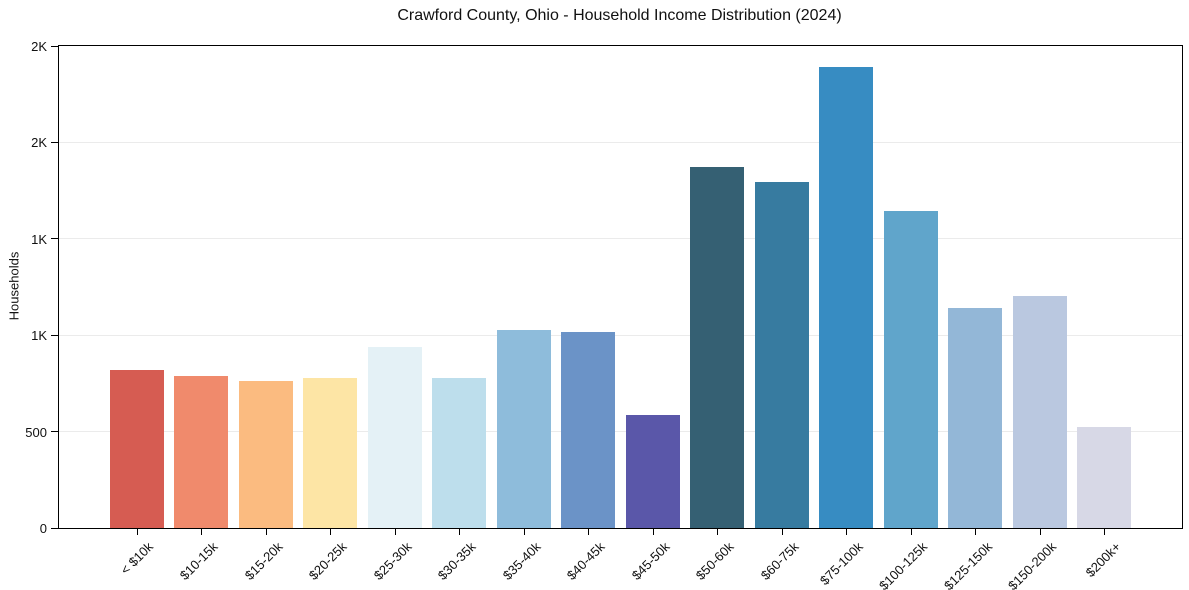 The height and width of the screenshot is (590, 1189). I want to click on x-tick-label: $45-50k, so click(650, 561).